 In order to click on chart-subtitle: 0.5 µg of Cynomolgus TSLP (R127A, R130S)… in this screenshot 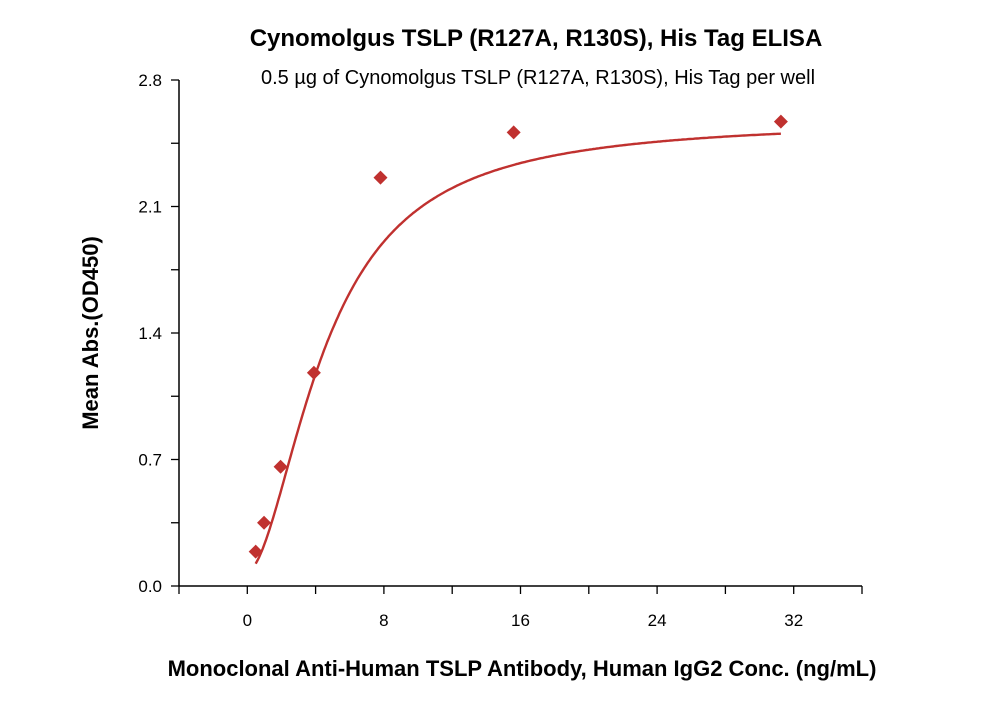, I will do `click(538, 78)`.